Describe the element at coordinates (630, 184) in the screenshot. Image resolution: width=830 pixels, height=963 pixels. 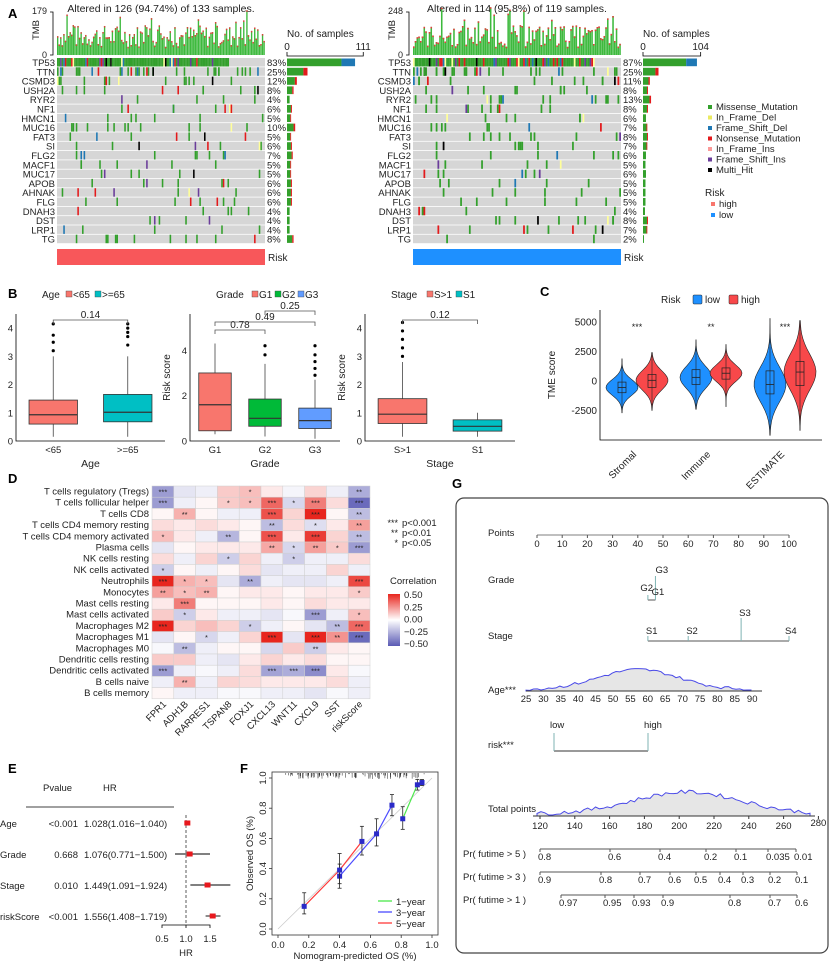
I see `gene-percentage: 5%` at that location.